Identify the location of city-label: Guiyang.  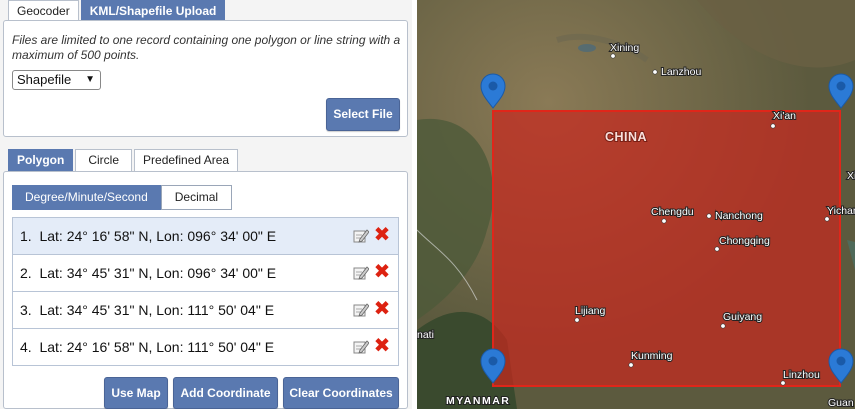
(742, 317).